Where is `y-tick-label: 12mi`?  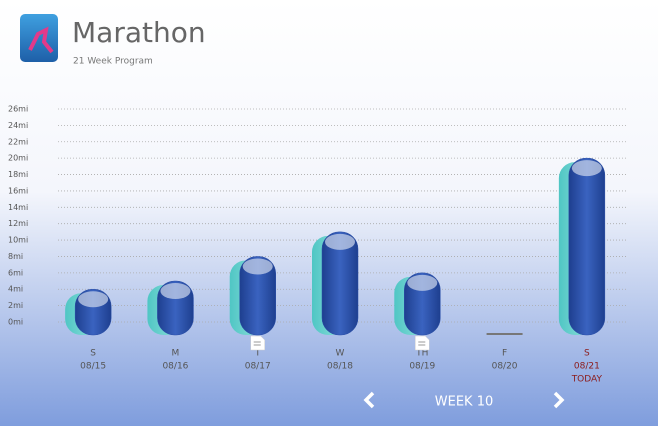 y-tick-label: 12mi is located at coordinates (18, 223).